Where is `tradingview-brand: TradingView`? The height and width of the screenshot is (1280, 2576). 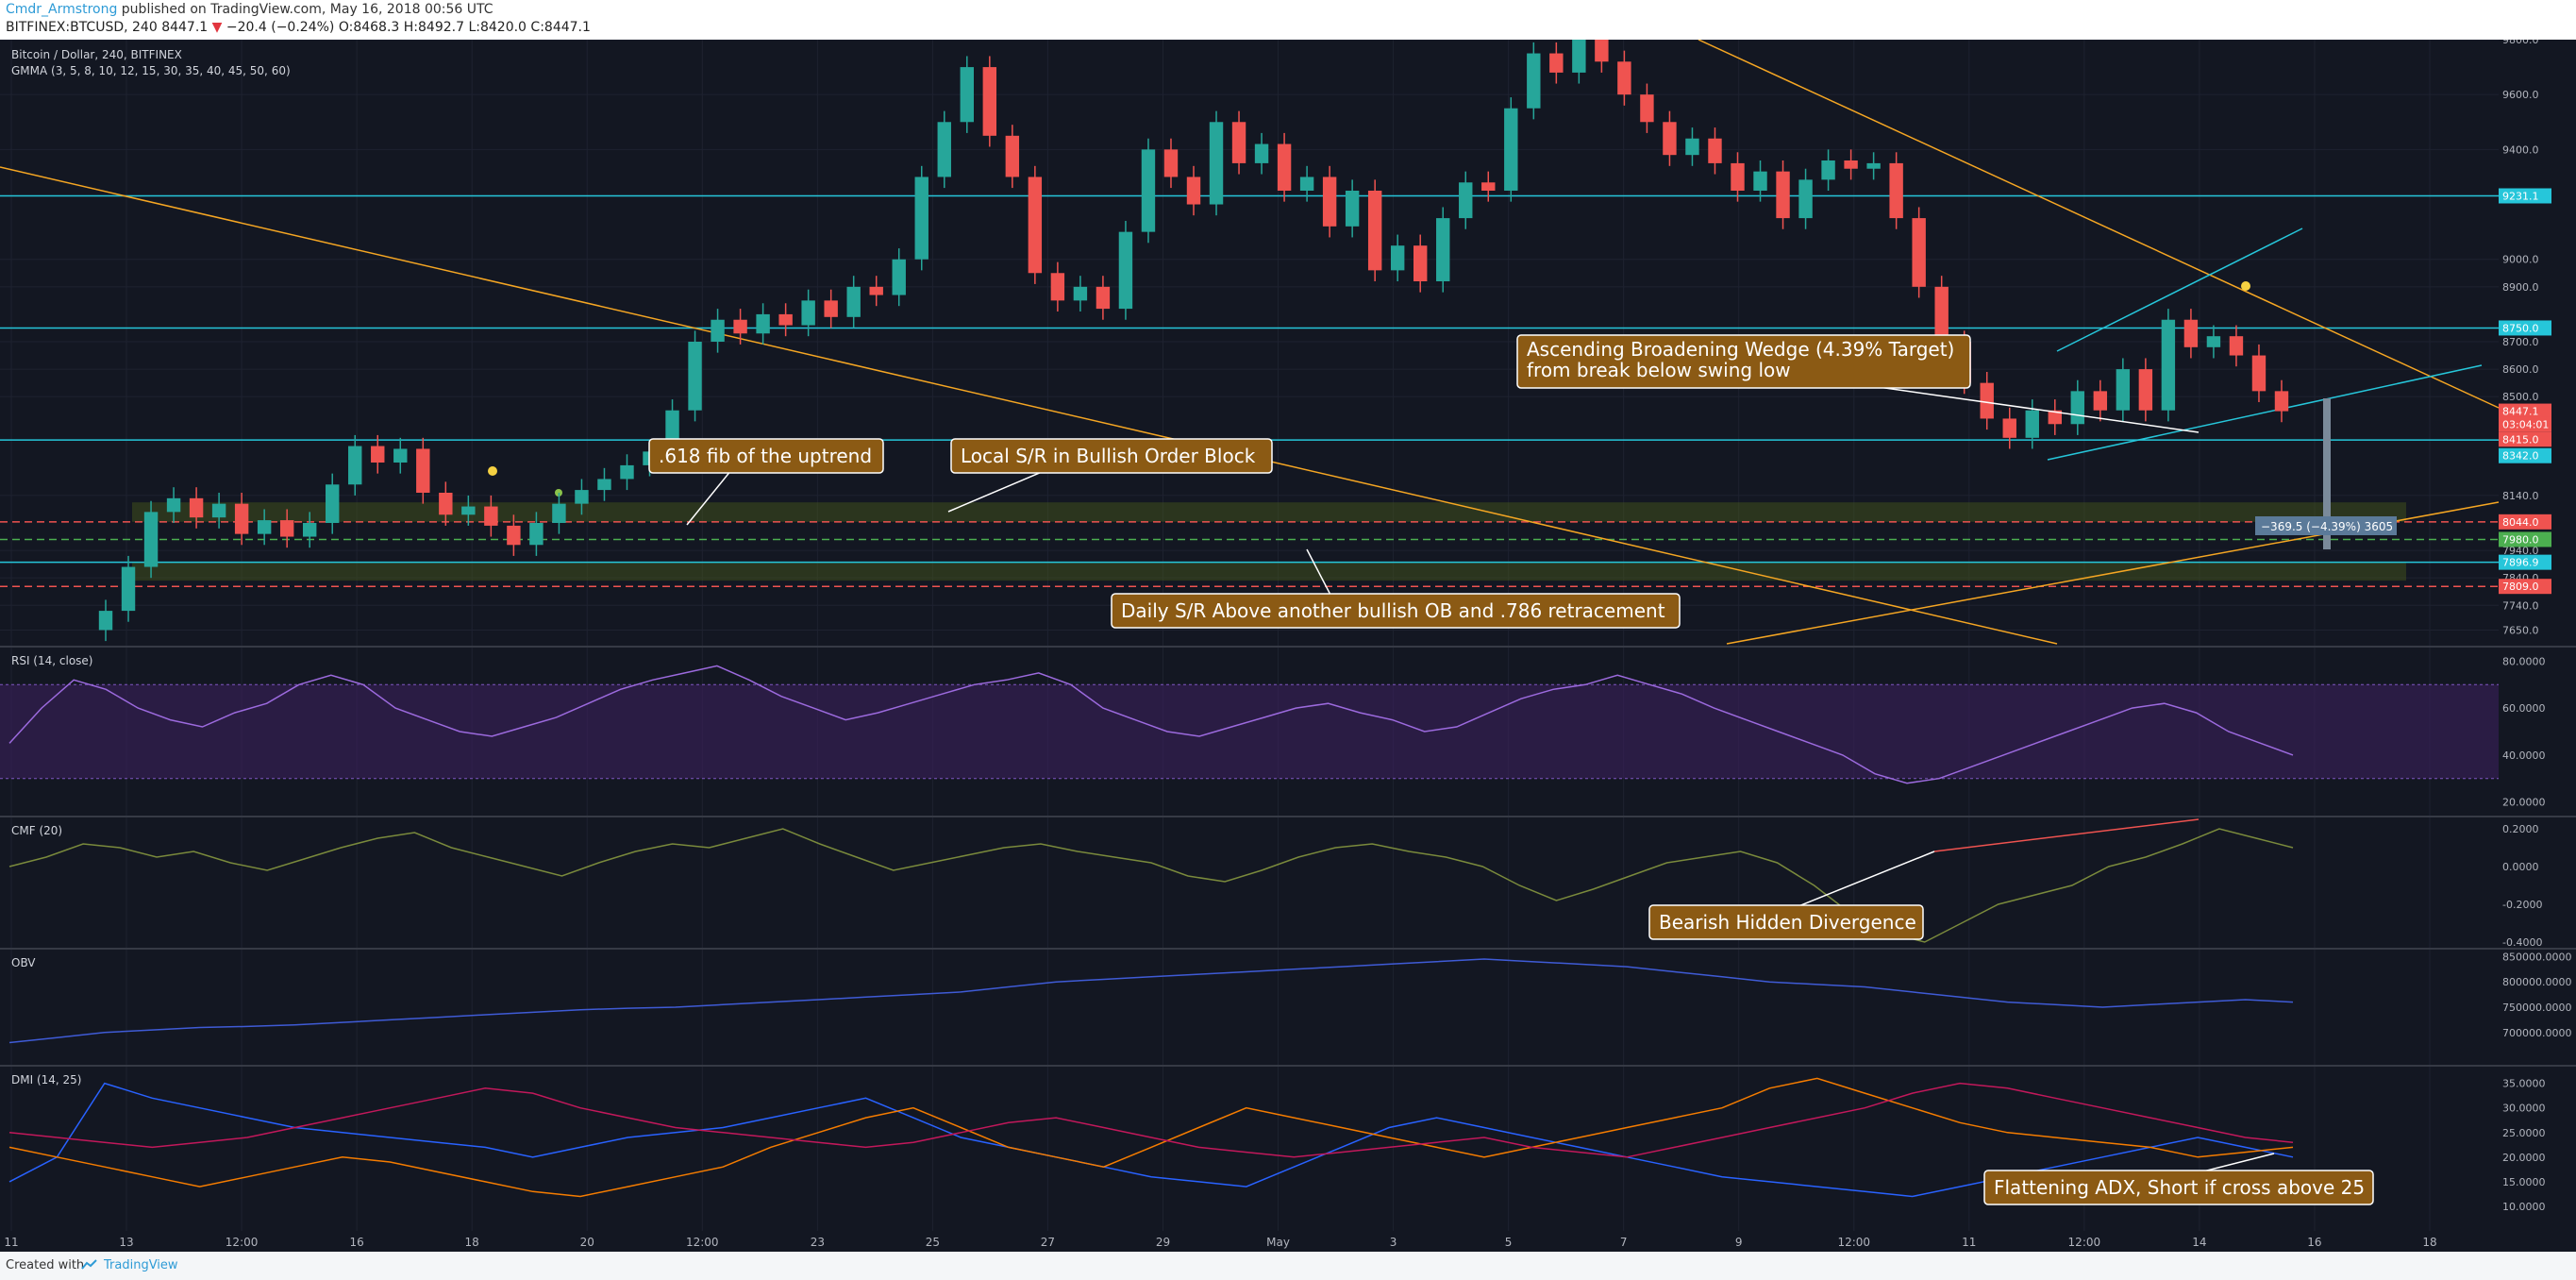
tradingview-brand: TradingView is located at coordinates (141, 1265).